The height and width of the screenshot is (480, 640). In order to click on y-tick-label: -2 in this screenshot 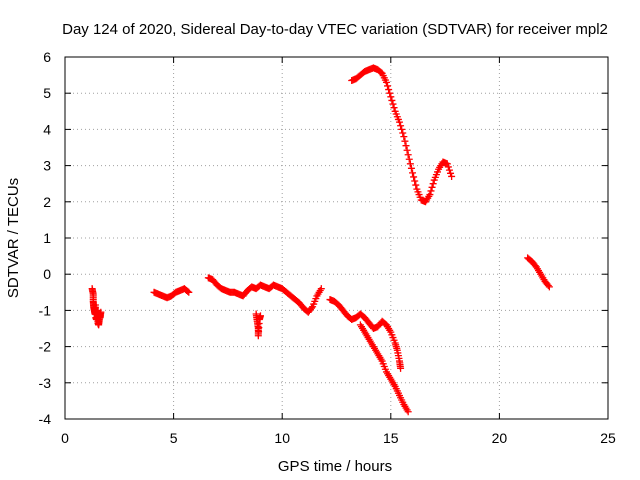, I will do `click(45, 347)`.